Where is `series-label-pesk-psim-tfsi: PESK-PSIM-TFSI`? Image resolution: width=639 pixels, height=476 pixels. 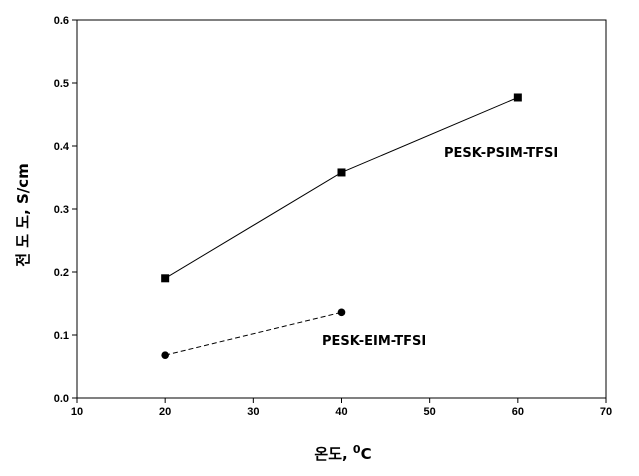 series-label-pesk-psim-tfsi: PESK-PSIM-TFSI is located at coordinates (501, 153).